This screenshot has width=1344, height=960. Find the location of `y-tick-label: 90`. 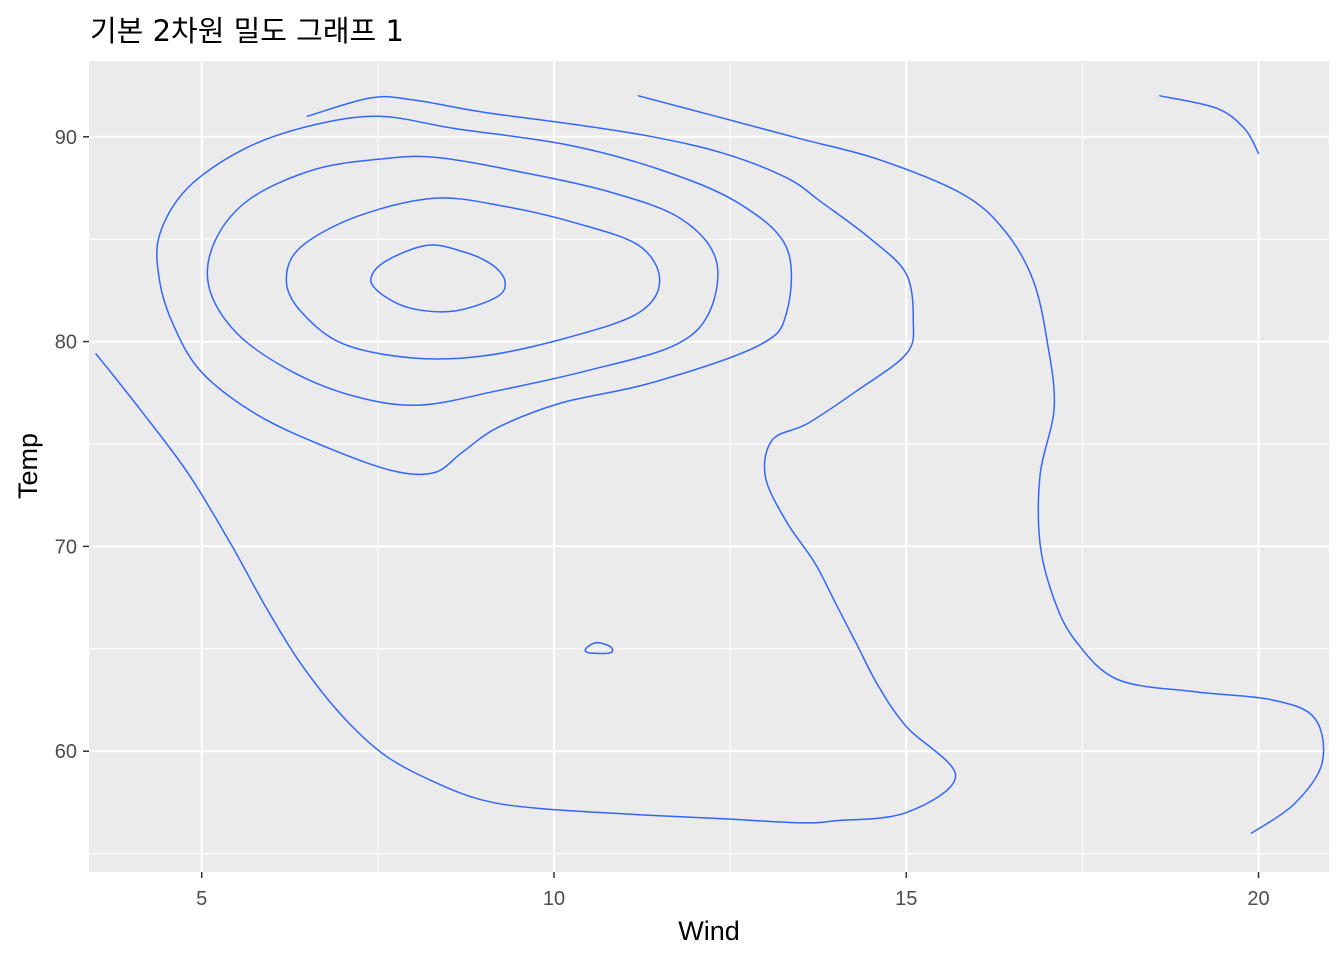

y-tick-label: 90 is located at coordinates (66, 138).